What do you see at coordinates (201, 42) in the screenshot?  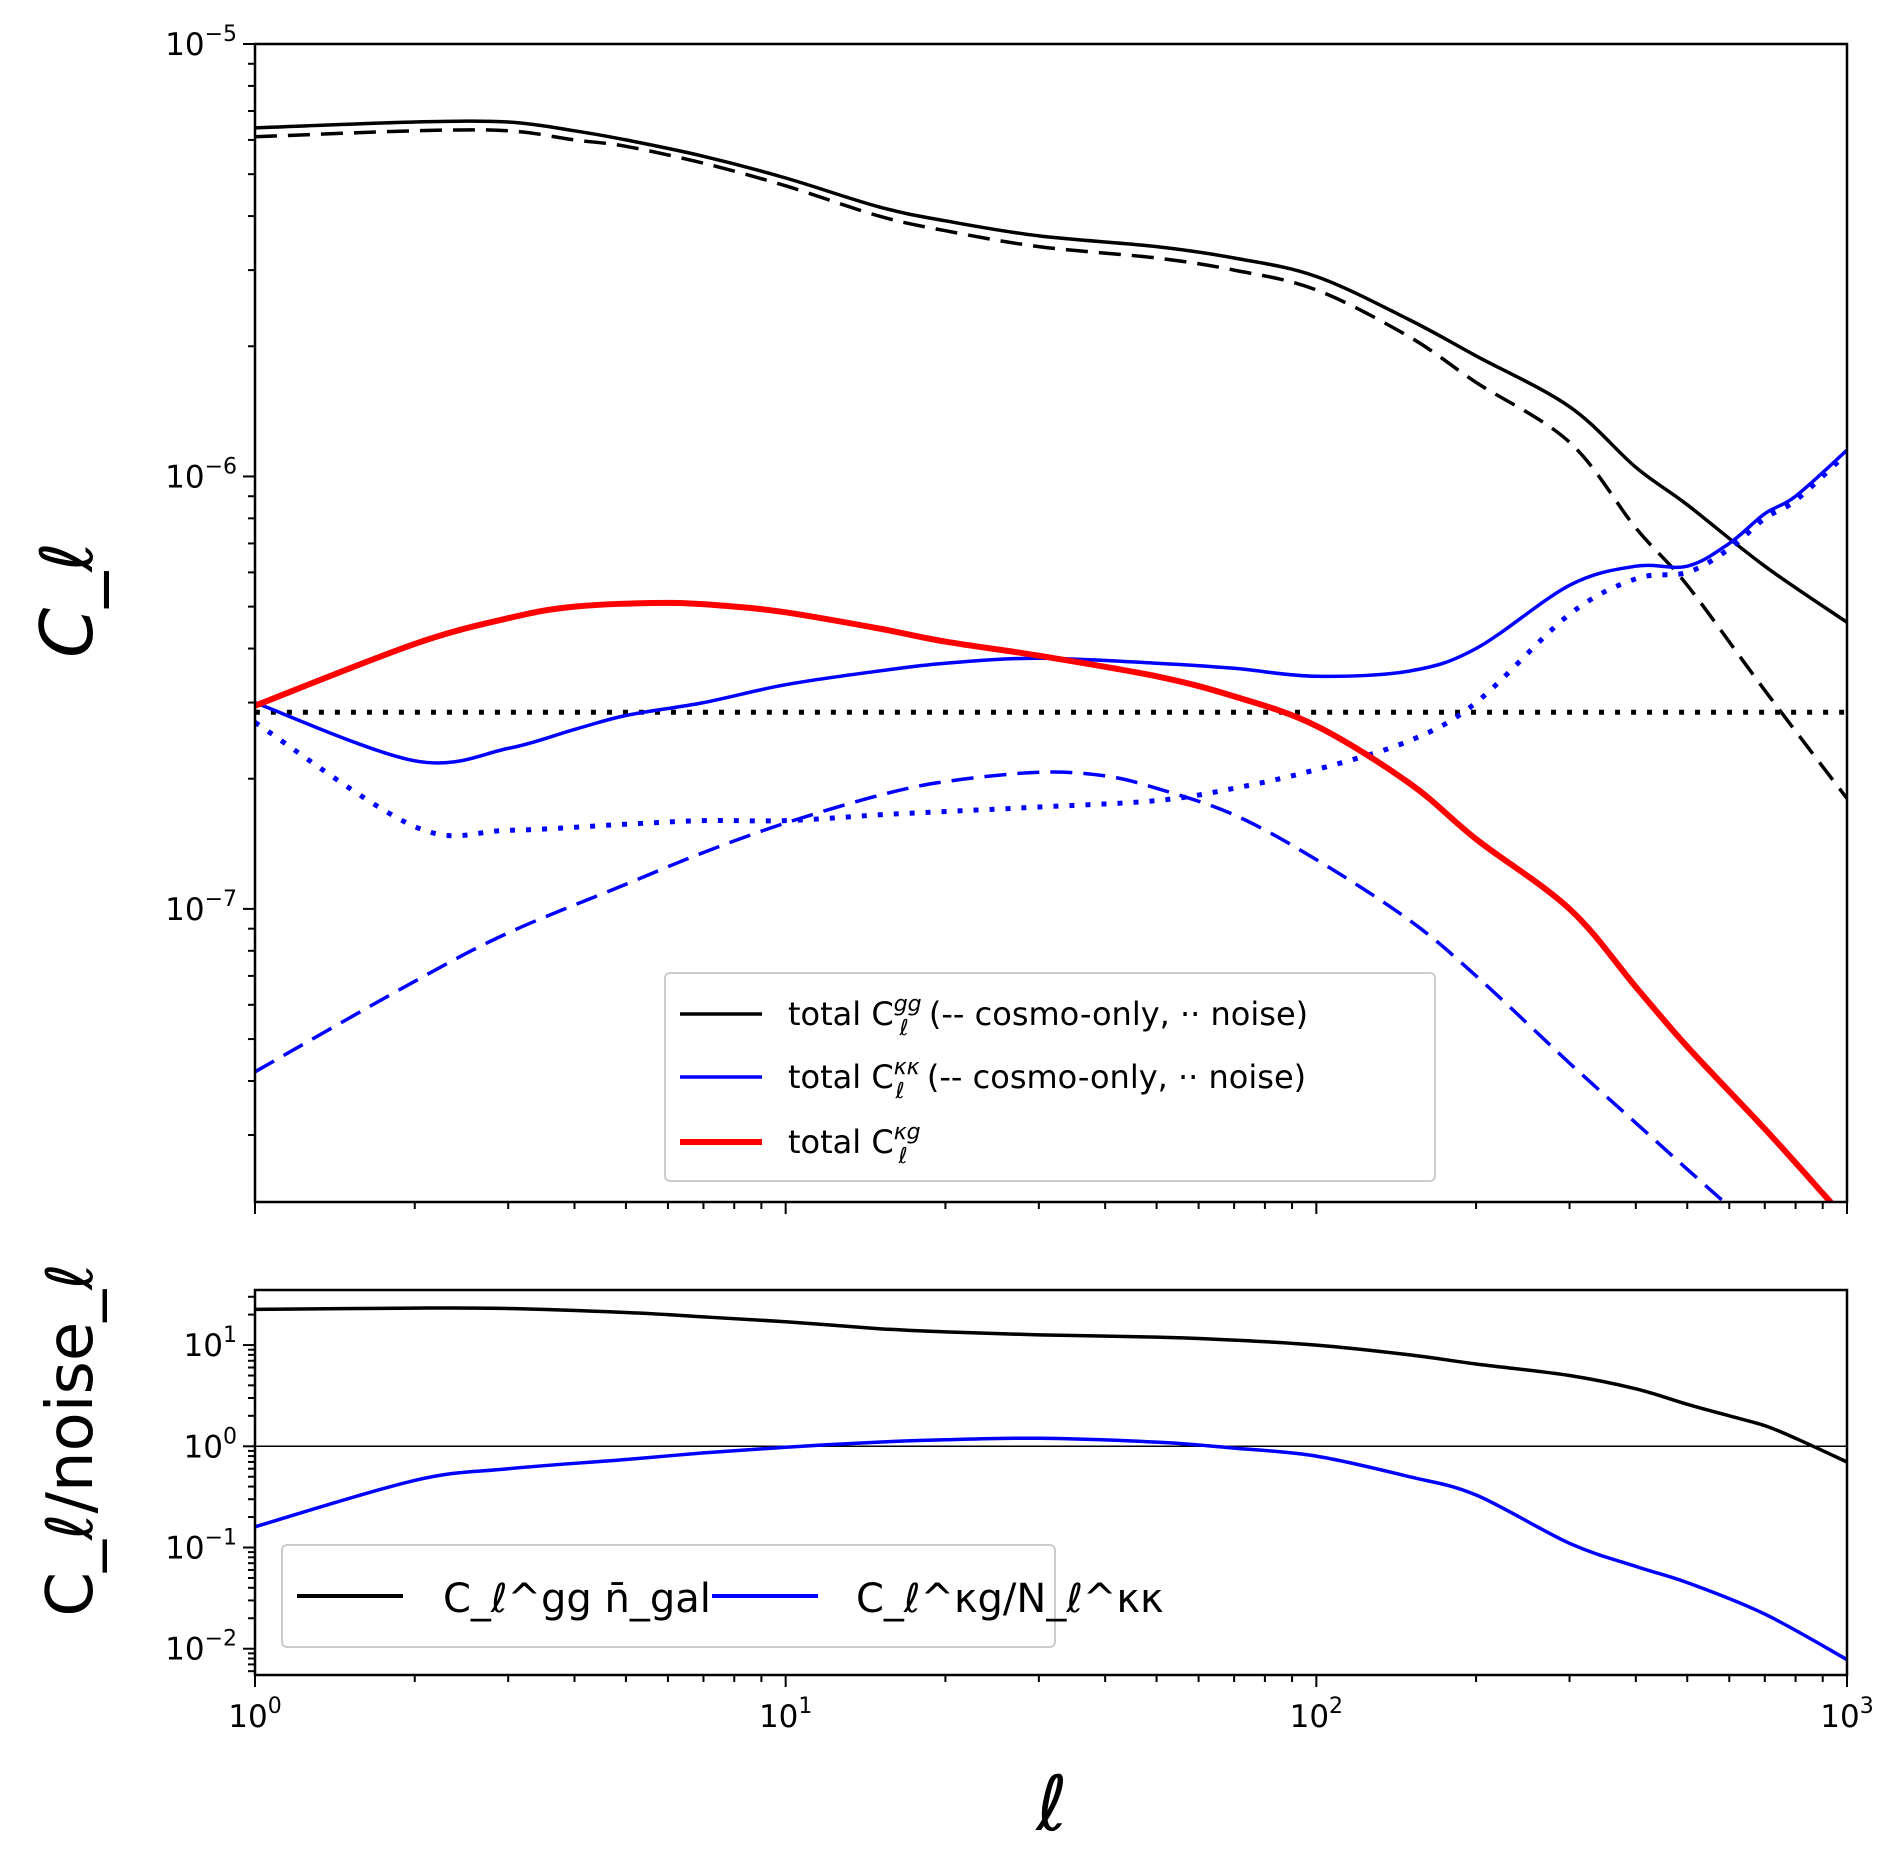 I see `top-ytick-label: 10⁻⁵` at bounding box center [201, 42].